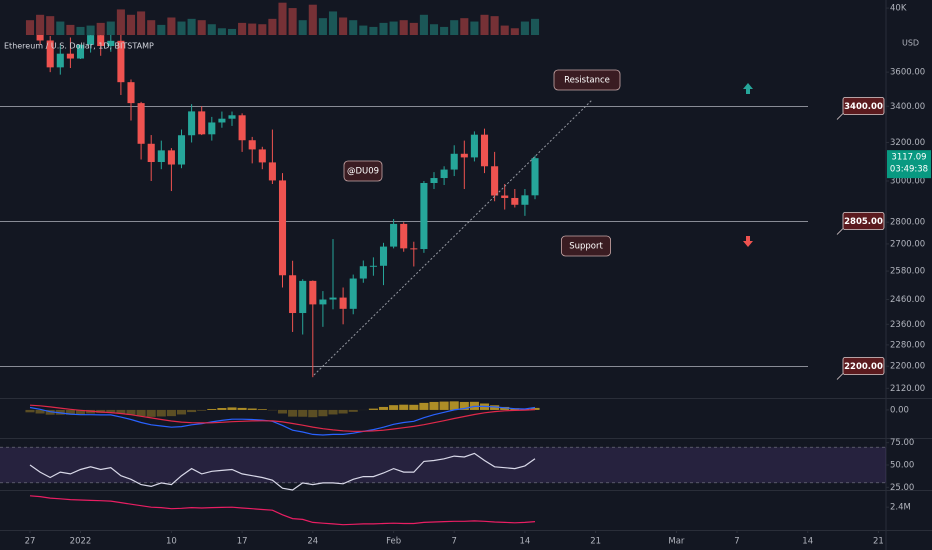 The image size is (932, 550). What do you see at coordinates (587, 81) in the screenshot?
I see `annotation: Resistance` at bounding box center [587, 81].